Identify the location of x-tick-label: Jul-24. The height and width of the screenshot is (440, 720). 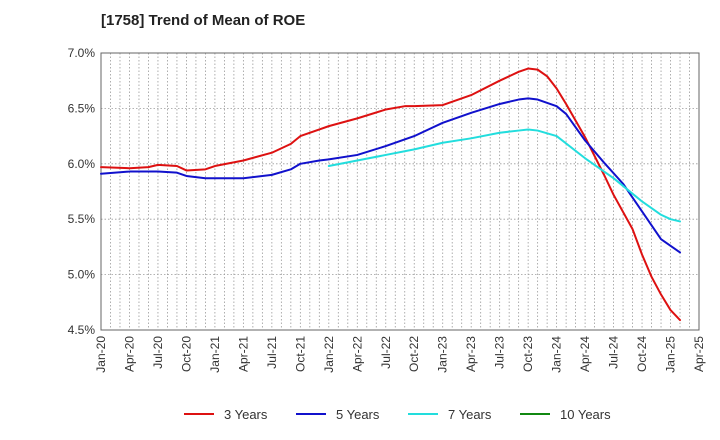
(614, 352).